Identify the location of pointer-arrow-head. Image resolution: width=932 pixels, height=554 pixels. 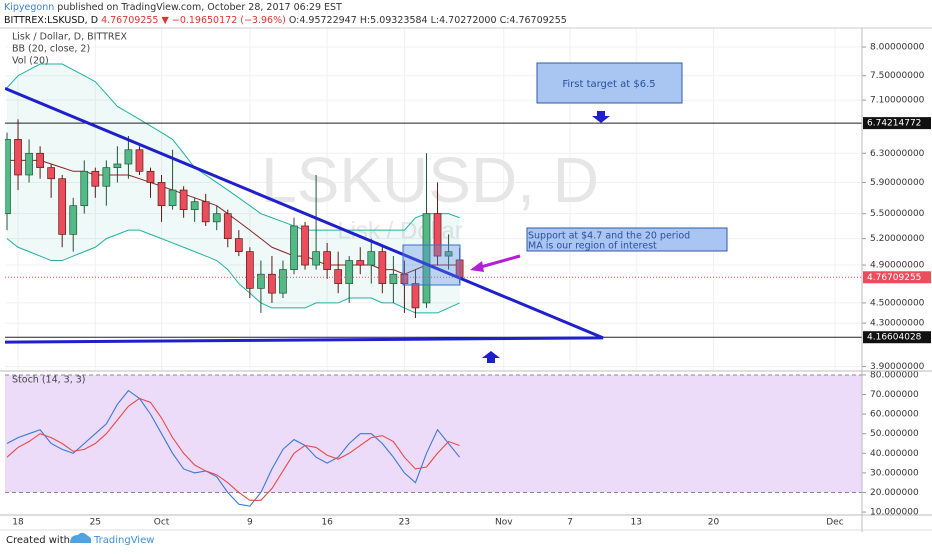
(477, 266).